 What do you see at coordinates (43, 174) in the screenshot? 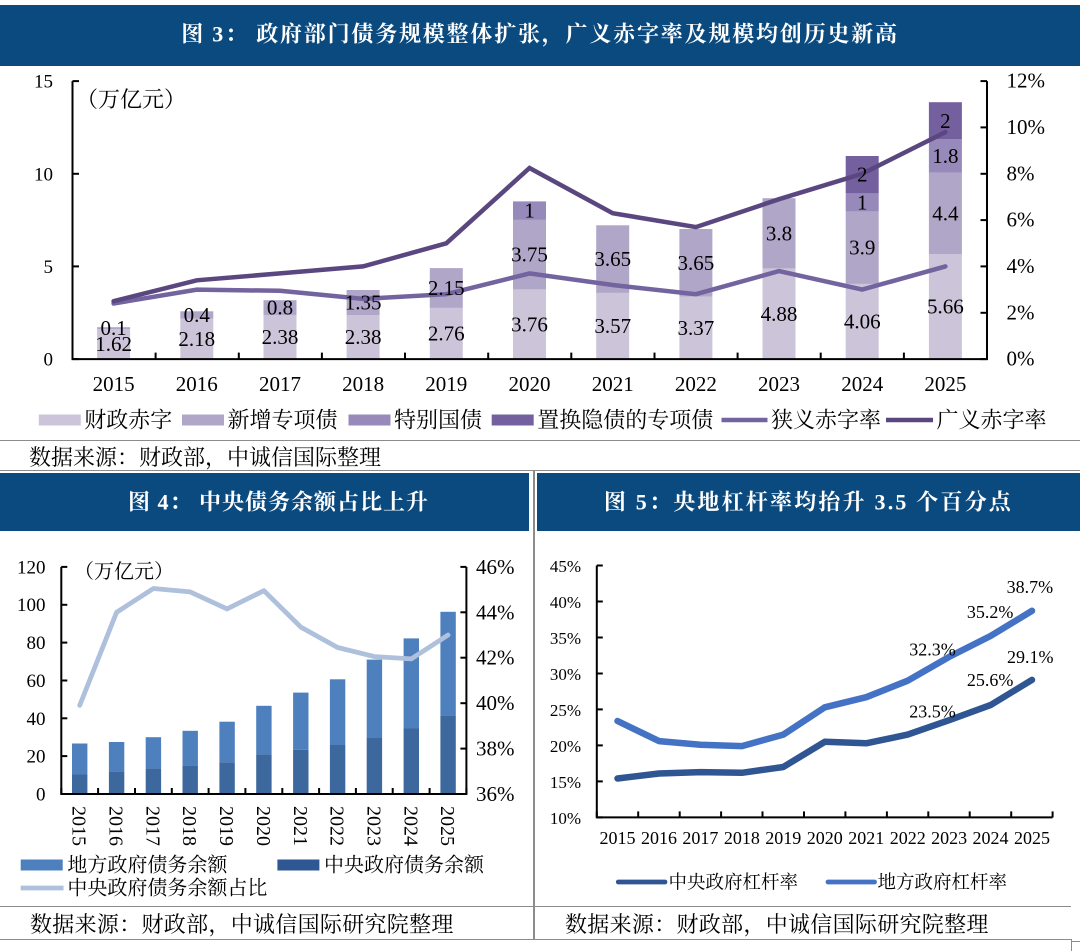
I see `svg-text: 10` at bounding box center [43, 174].